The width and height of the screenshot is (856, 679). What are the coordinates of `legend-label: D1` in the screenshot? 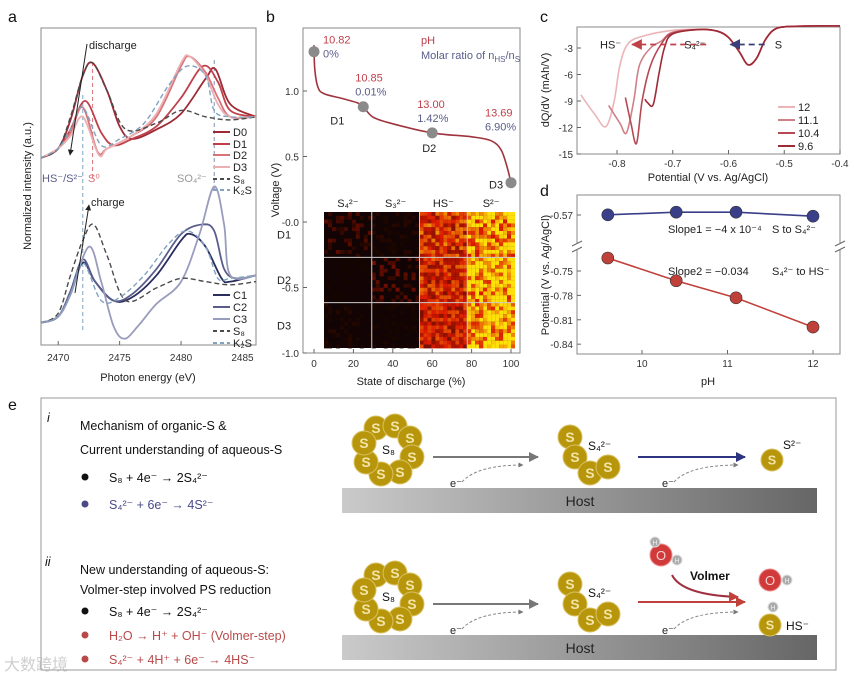 It's located at (240, 145).